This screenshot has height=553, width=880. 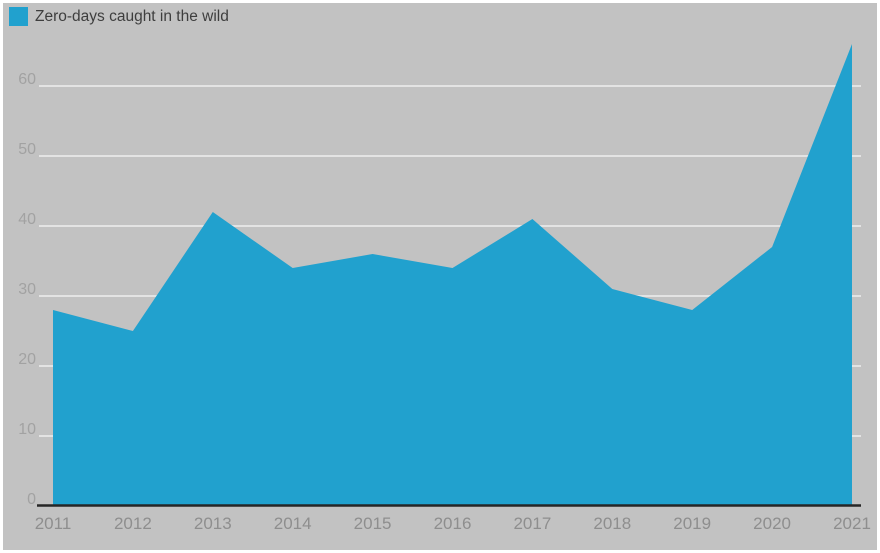 What do you see at coordinates (132, 523) in the screenshot?
I see `x-tick-label: 2012` at bounding box center [132, 523].